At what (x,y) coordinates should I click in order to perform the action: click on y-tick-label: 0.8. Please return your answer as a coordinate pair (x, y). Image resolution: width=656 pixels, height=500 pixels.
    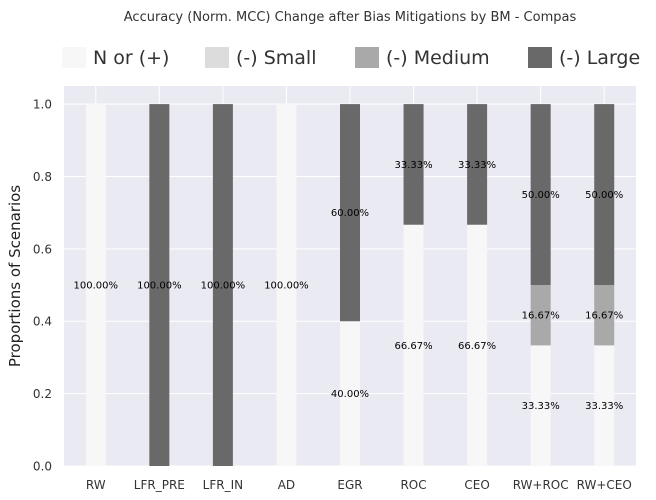
    Looking at the image, I should click on (42, 177).